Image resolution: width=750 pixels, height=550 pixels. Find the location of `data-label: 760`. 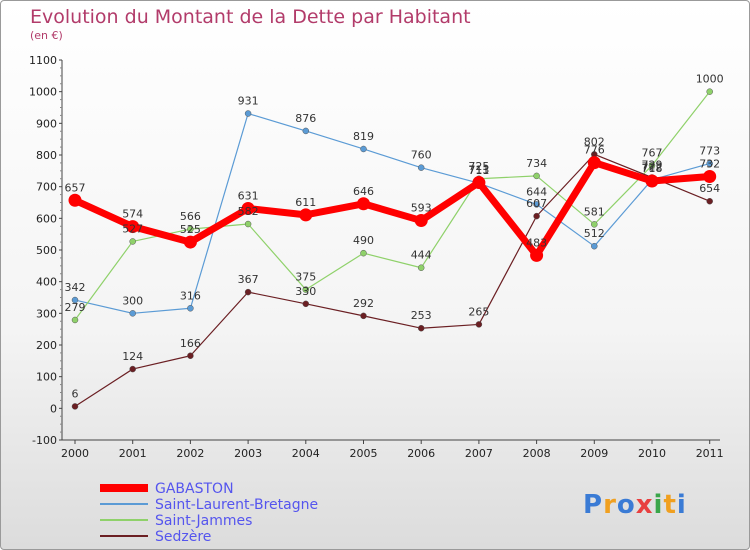

data-label: 760 is located at coordinates (421, 155).